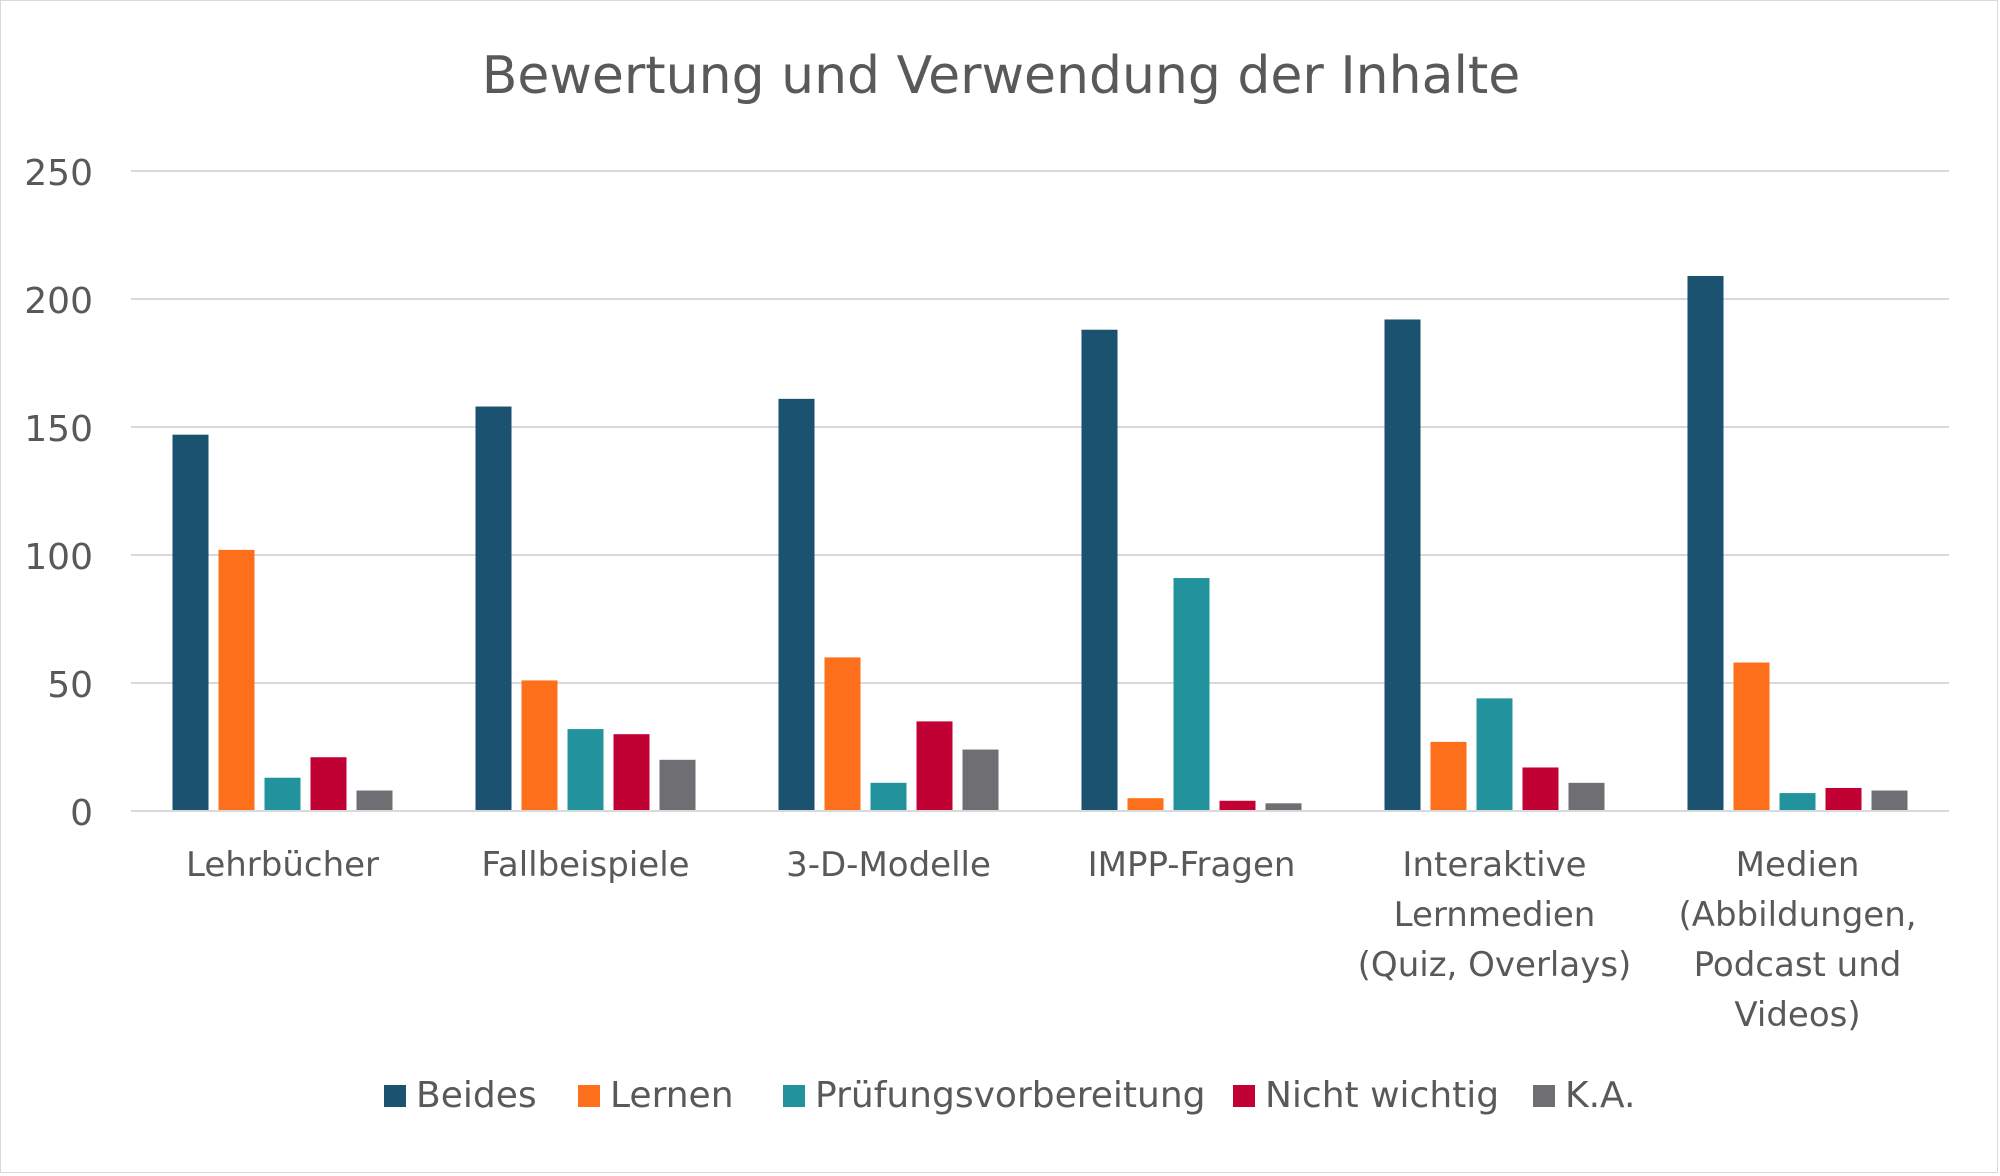  Describe the element at coordinates (58, 429) in the screenshot. I see `y-tick-label: 150` at that location.